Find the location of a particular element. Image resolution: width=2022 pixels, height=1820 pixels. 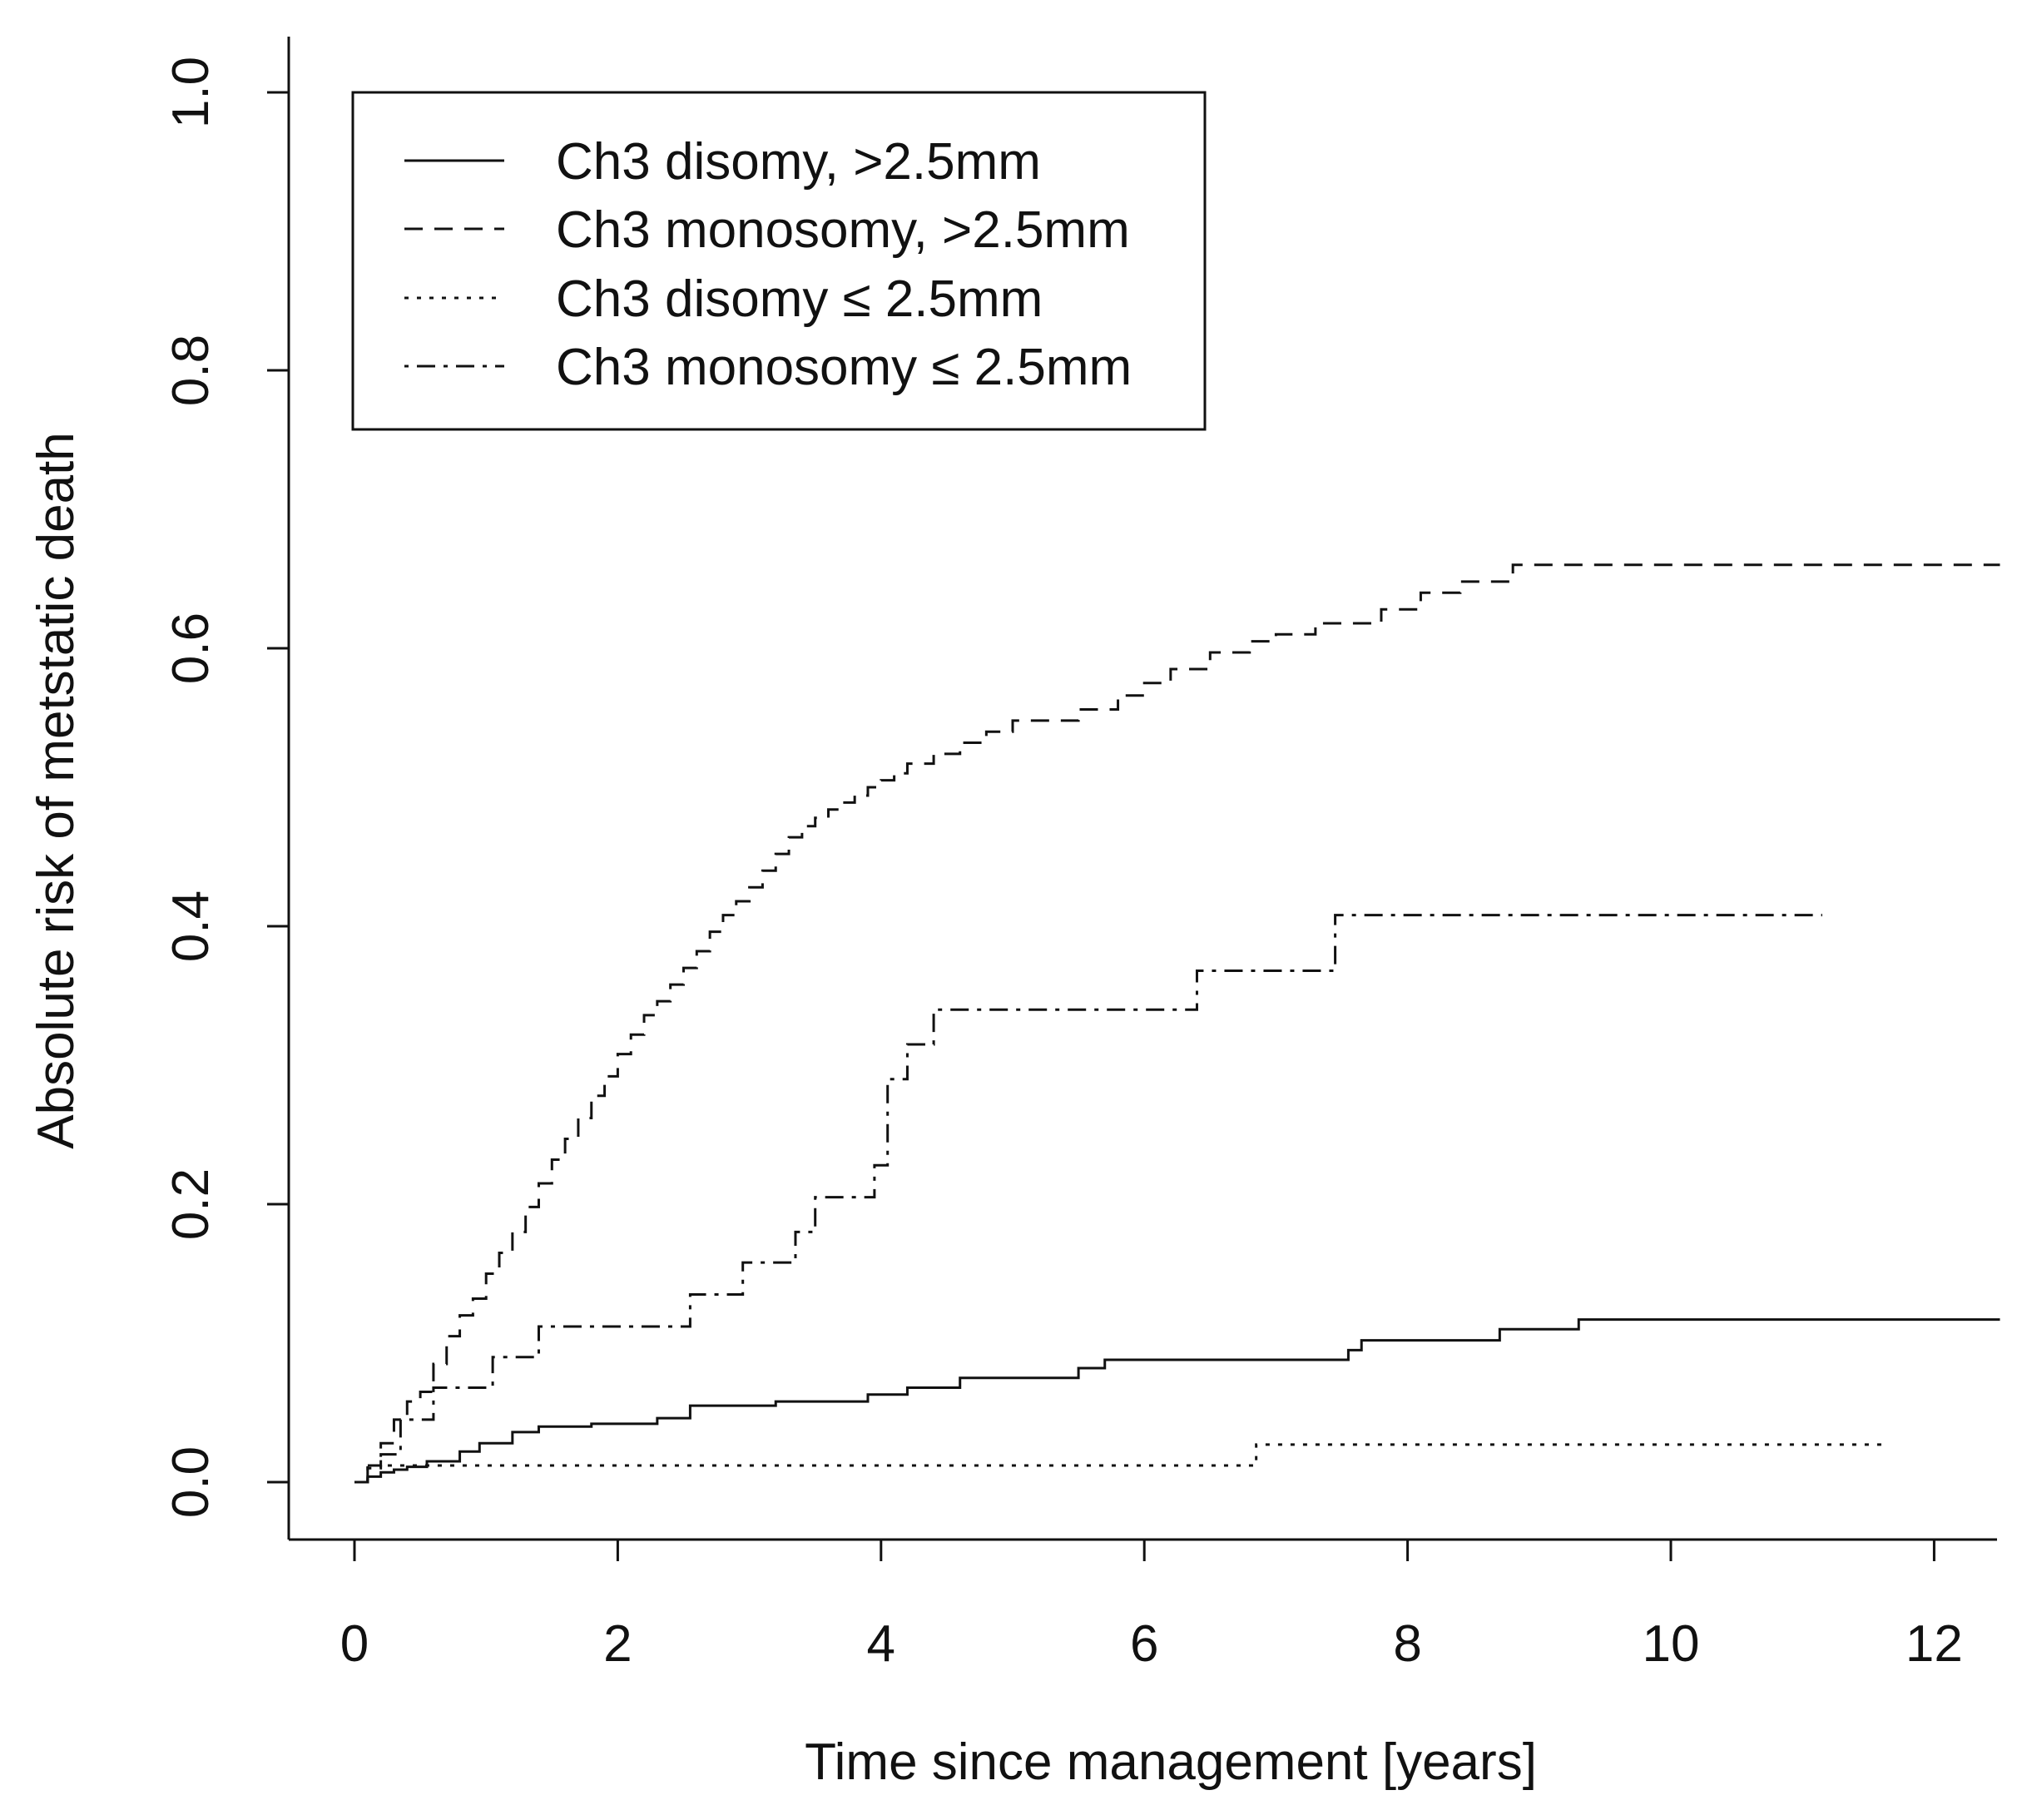

legend-label-4: Ch3 monosomy ≤ 2.5mm is located at coordinates (844, 367).